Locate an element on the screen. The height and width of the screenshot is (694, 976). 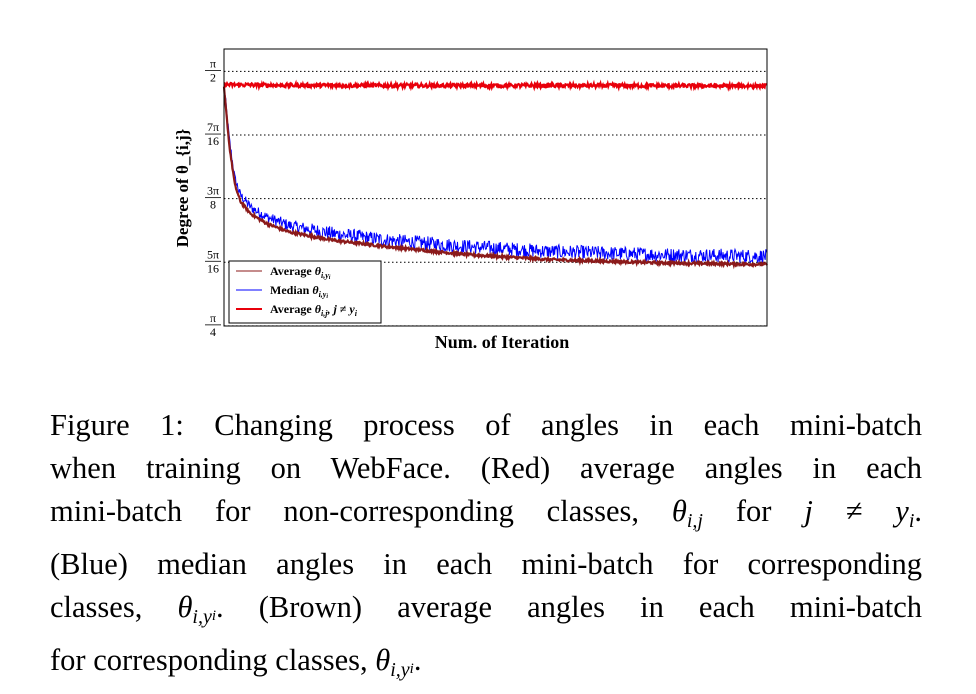
svg-text: 4 is located at coordinates (213, 332).